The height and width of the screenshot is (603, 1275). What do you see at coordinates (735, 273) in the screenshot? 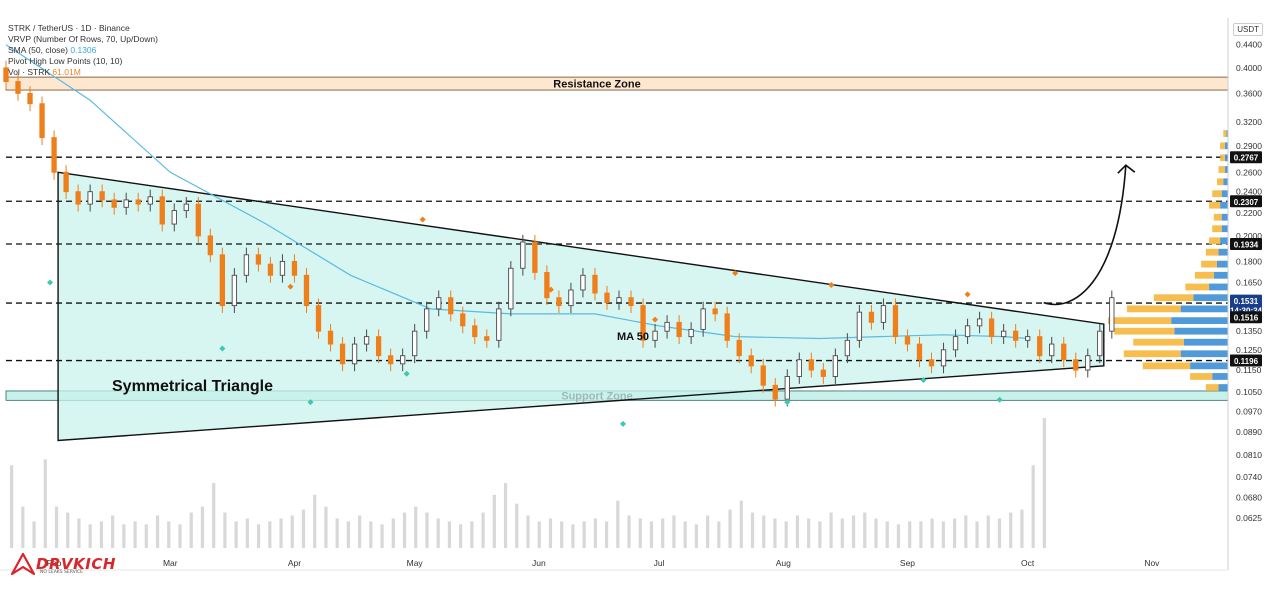
I see `pivot-high-marker` at bounding box center [735, 273].